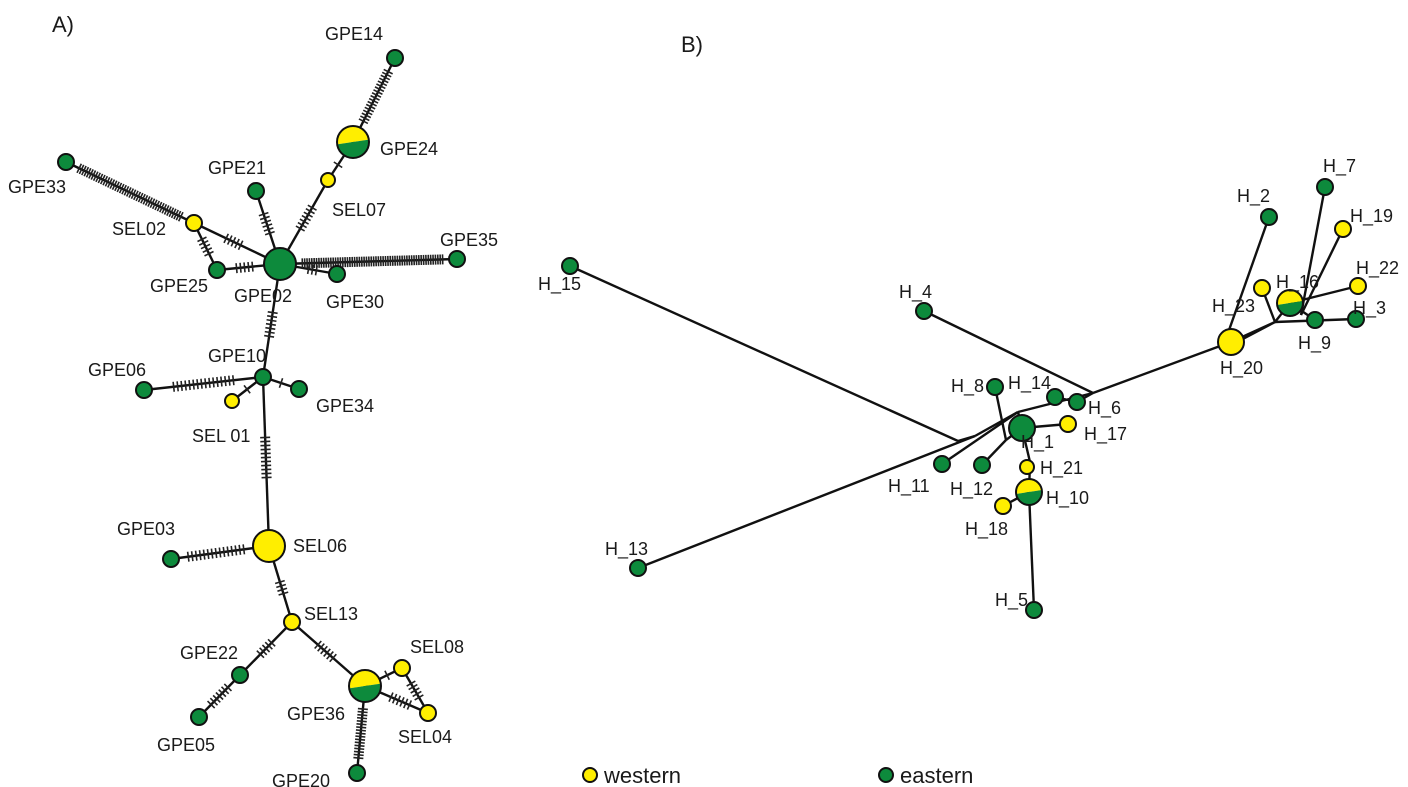 This screenshot has height=787, width=1408. Describe the element at coordinates (428, 713) in the screenshot. I see `node-sel04` at that location.